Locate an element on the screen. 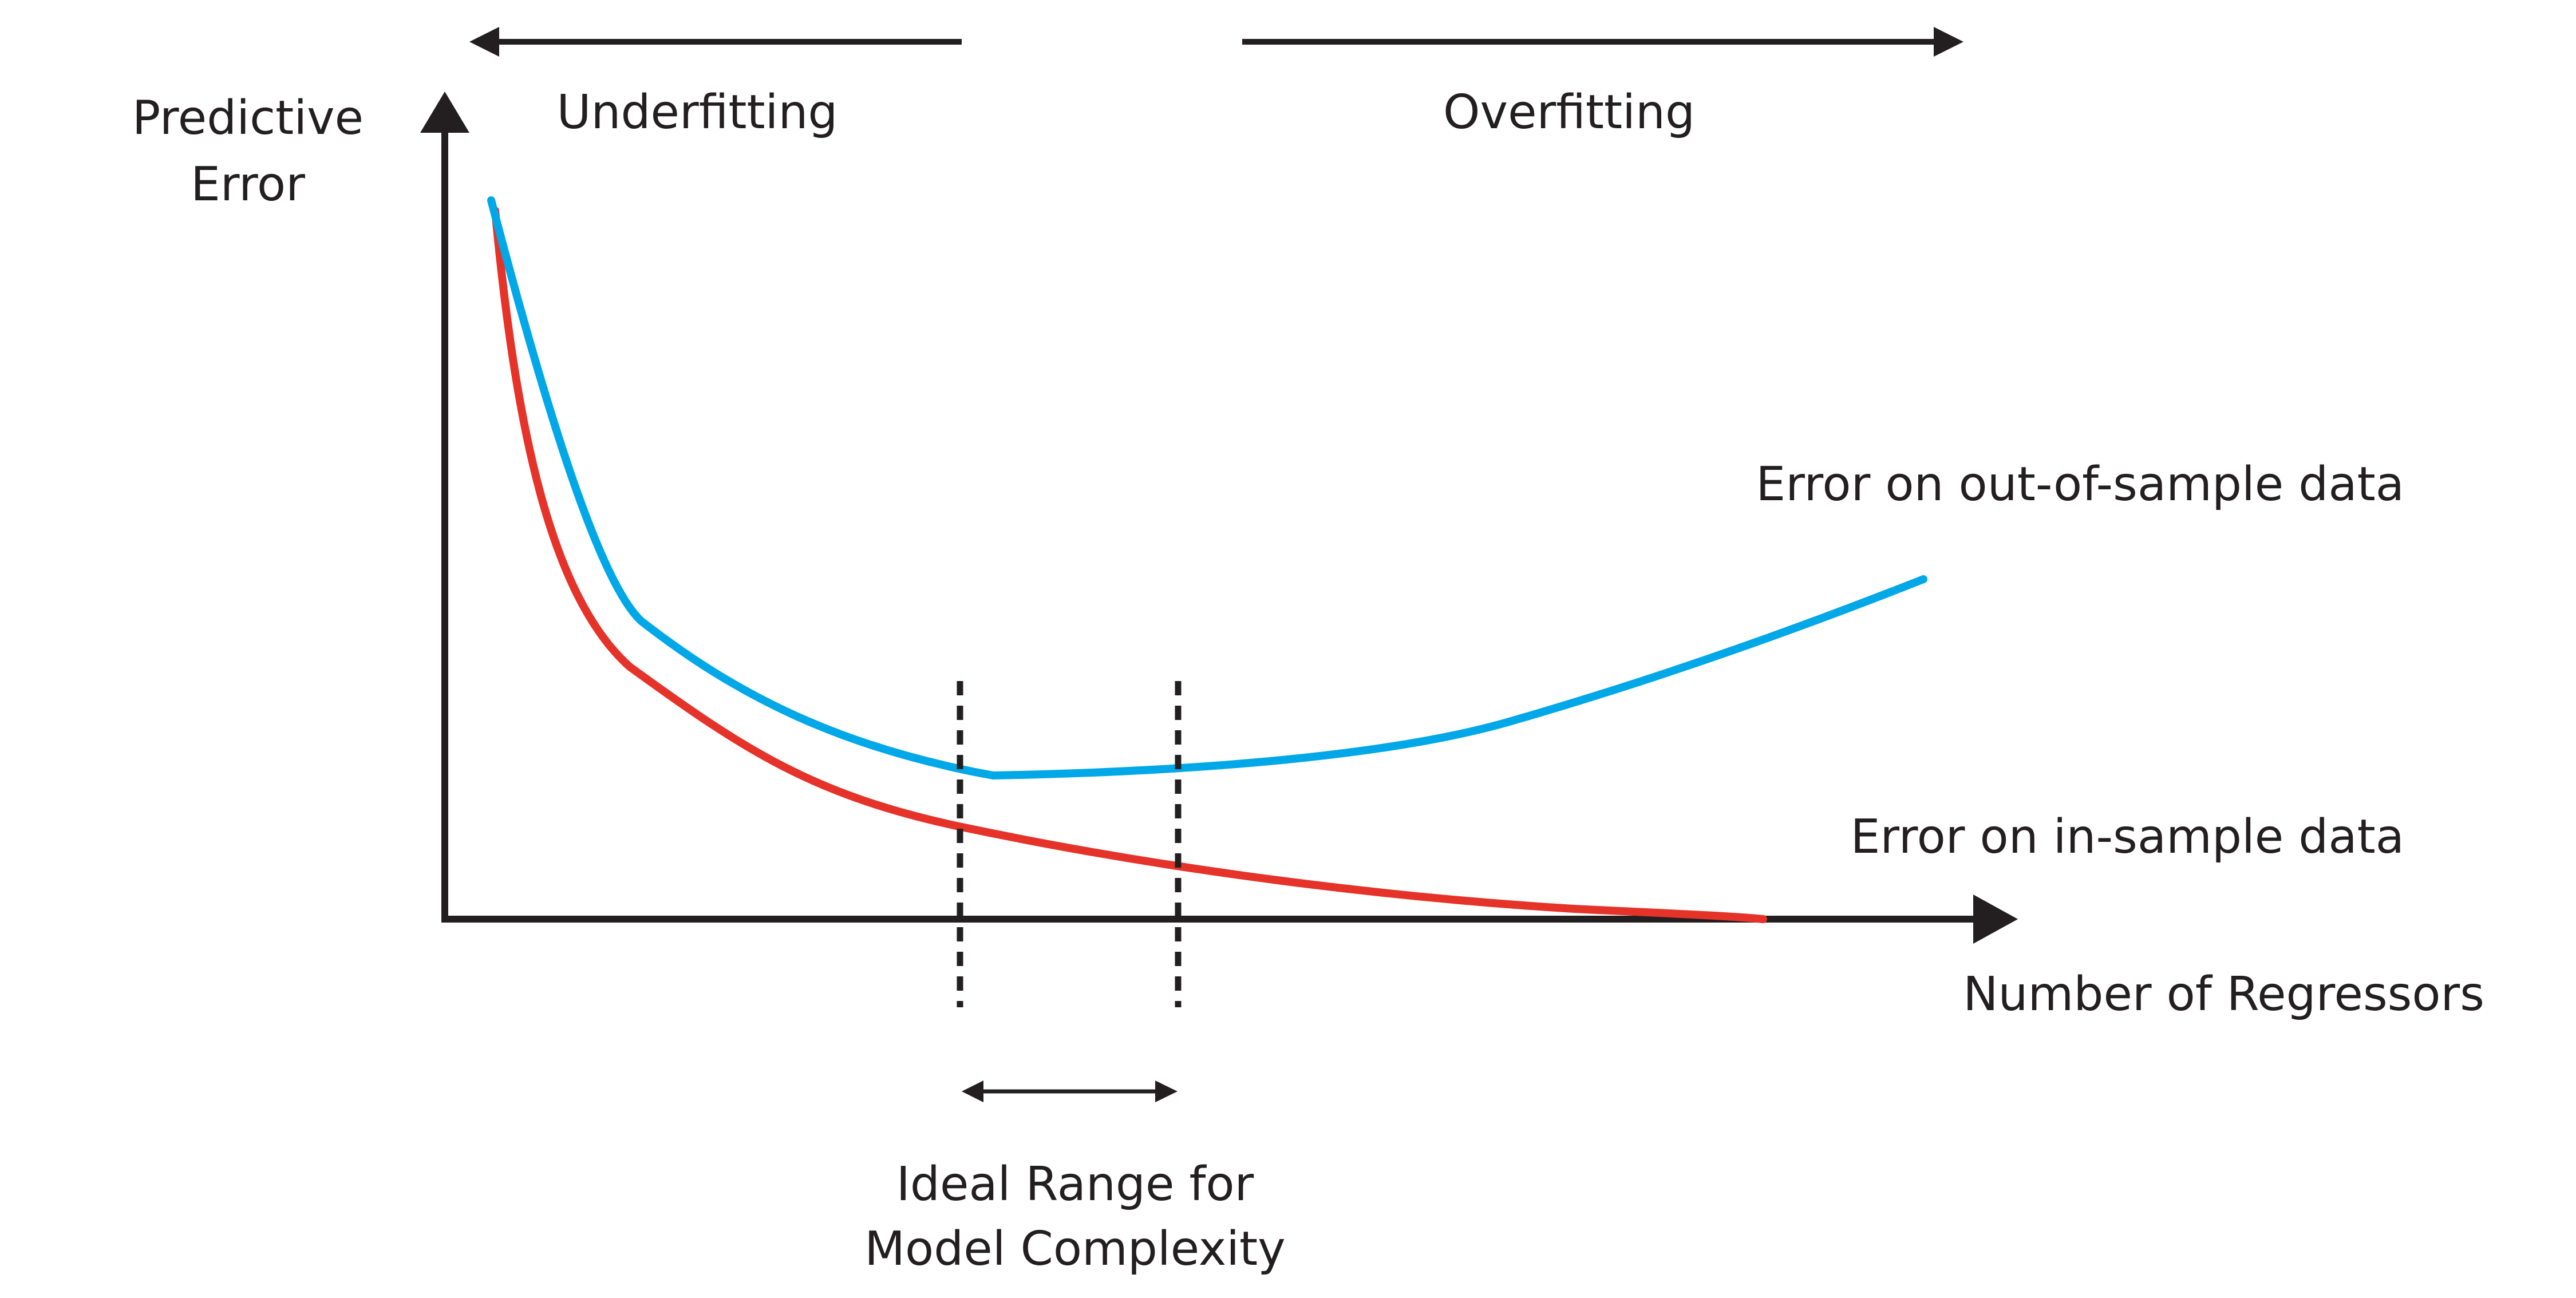 The width and height of the screenshot is (2576, 1298). overfitting-arrowhead is located at coordinates (1948, 42).